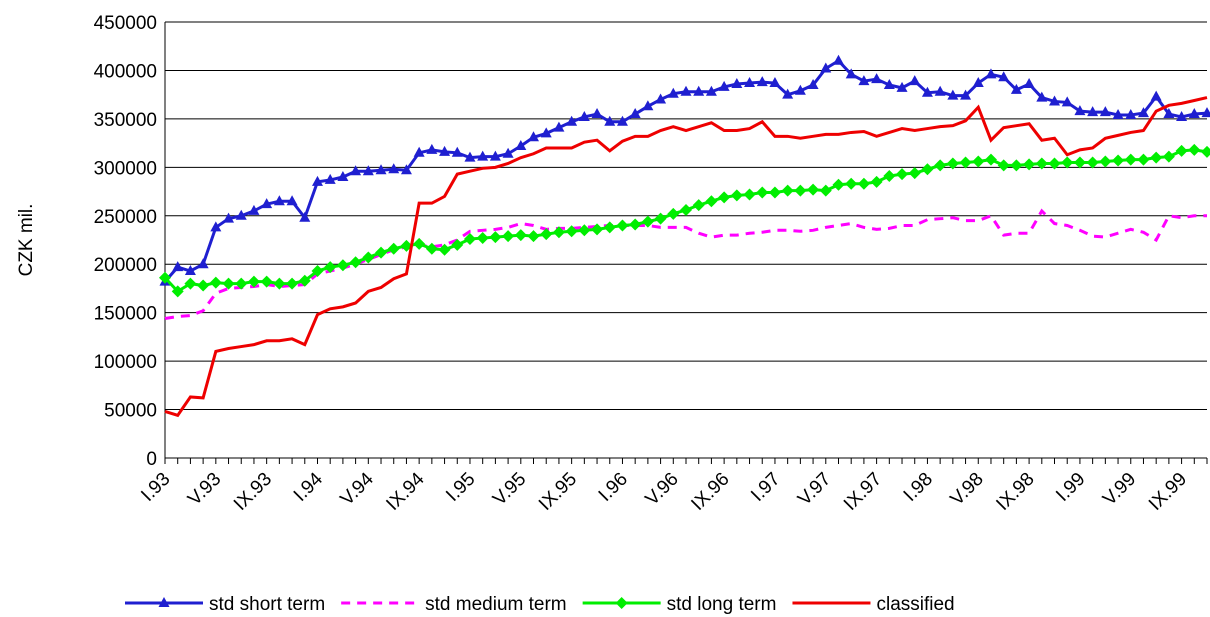 The image size is (1210, 617). I want to click on x-tick-label: V.93, so click(204, 489).